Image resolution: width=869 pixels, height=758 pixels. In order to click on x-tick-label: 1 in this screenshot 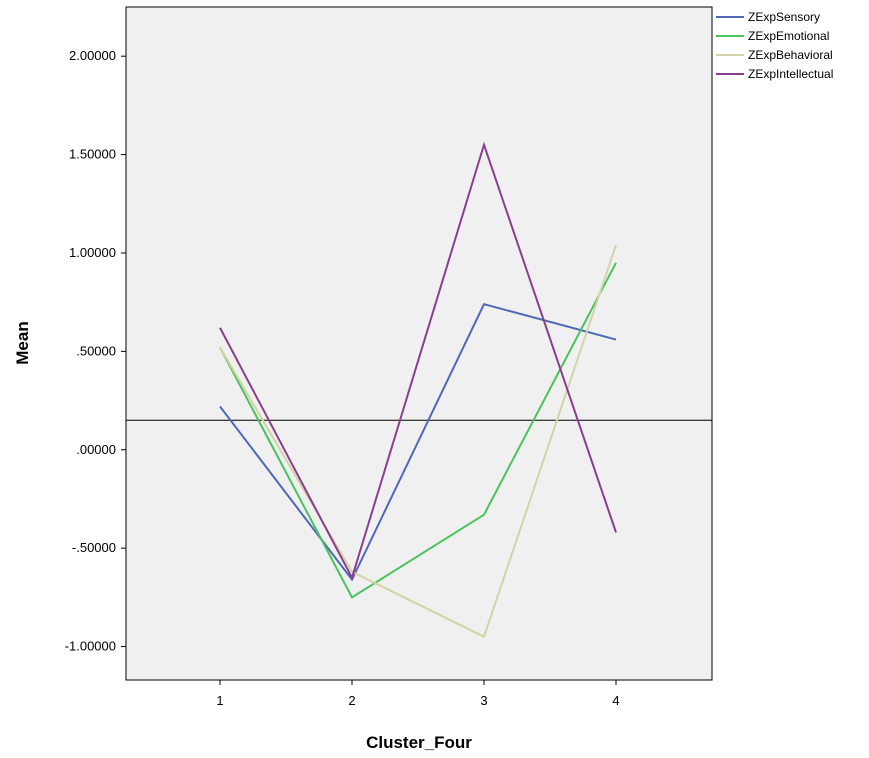, I will do `click(219, 700)`.